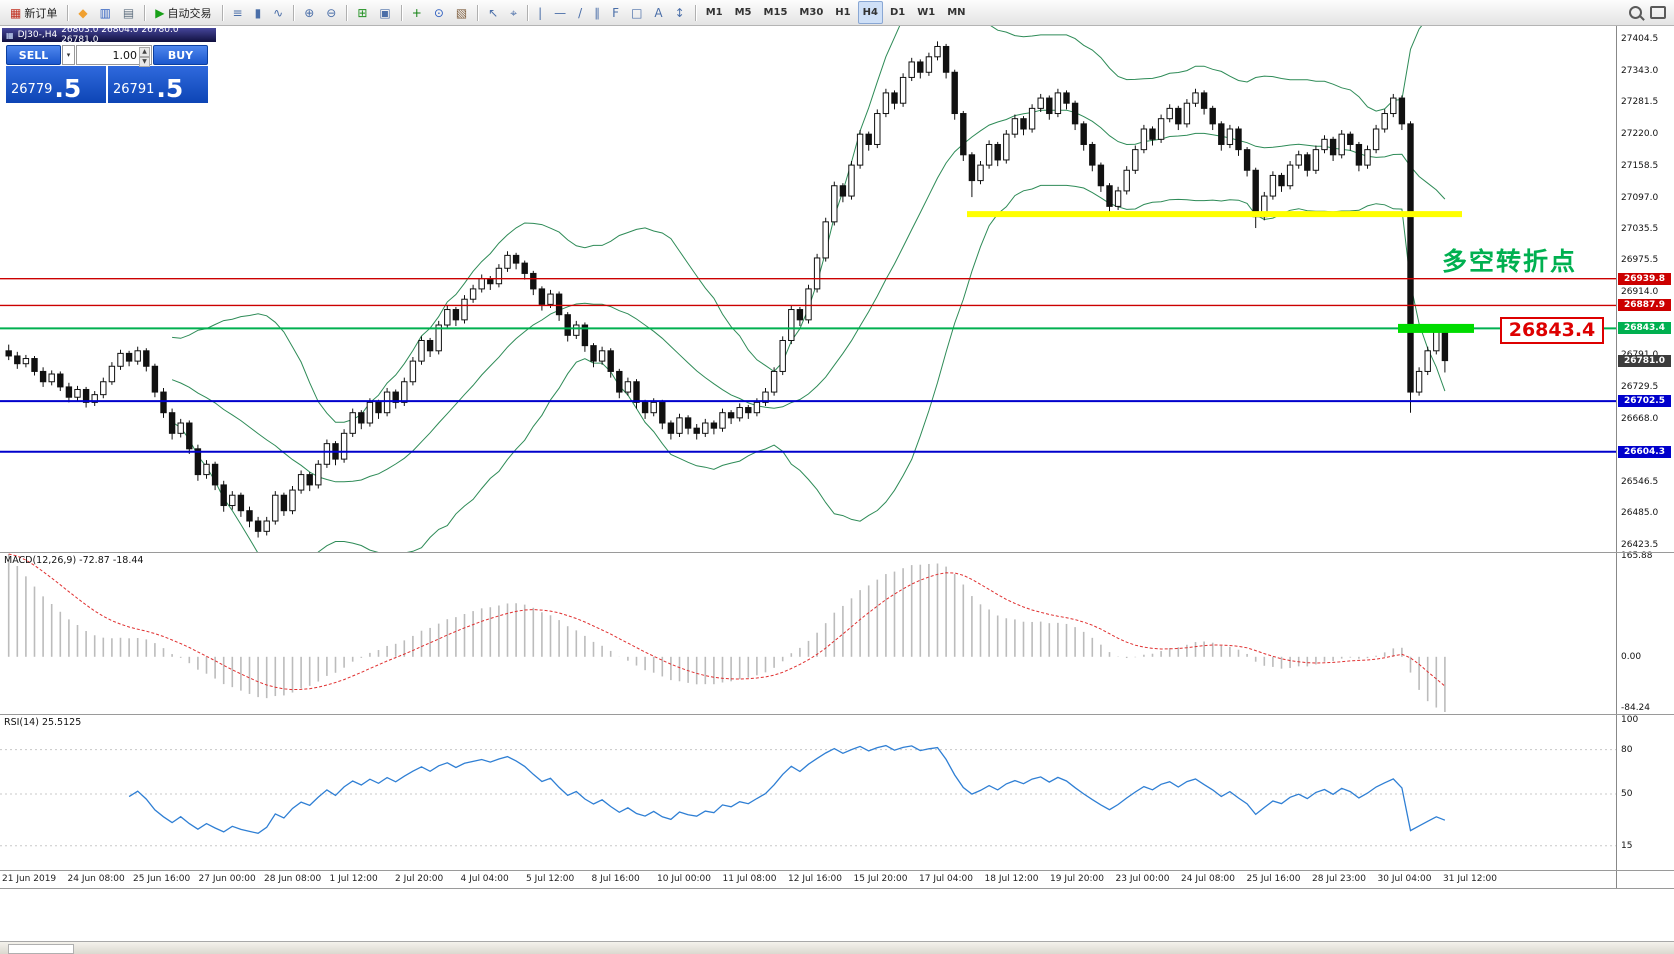 This screenshot has height=954, width=1674. What do you see at coordinates (1404, 879) in the screenshot?
I see `time-tick-label: 30 Jul 04:00` at bounding box center [1404, 879].